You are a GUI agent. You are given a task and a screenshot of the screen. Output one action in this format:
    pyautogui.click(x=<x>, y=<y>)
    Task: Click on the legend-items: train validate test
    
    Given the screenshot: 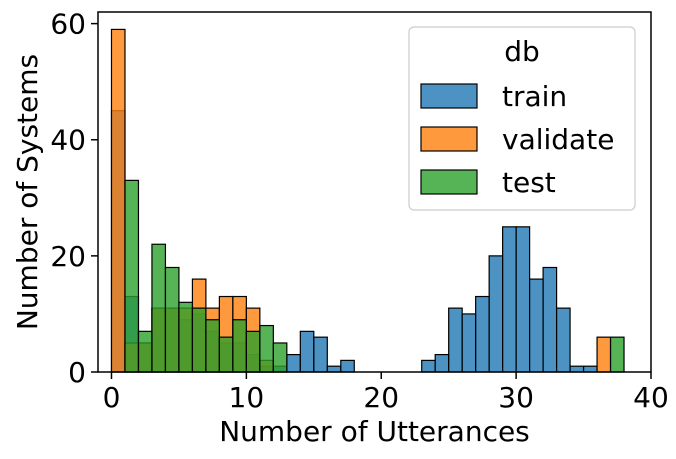 What is the action you would take?
    pyautogui.click(x=517, y=139)
    